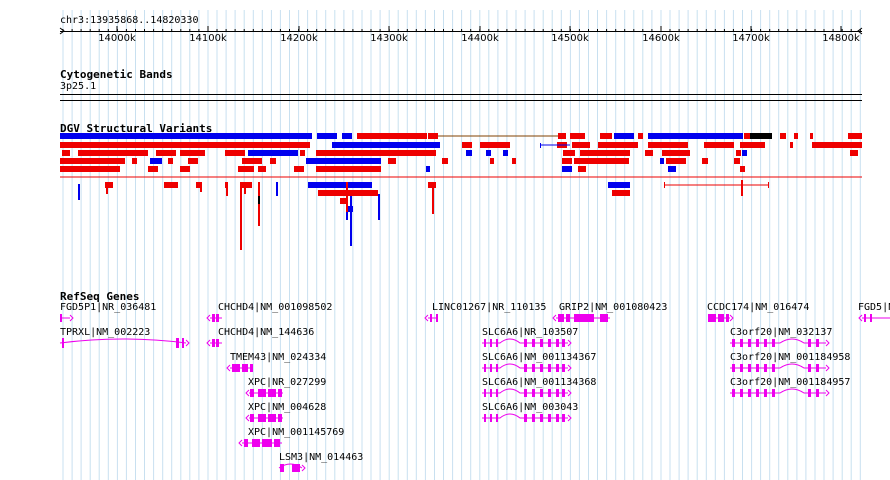 This screenshot has height=480, width=890. I want to click on gene-label: TMEM43|NM_024334, so click(278, 357).